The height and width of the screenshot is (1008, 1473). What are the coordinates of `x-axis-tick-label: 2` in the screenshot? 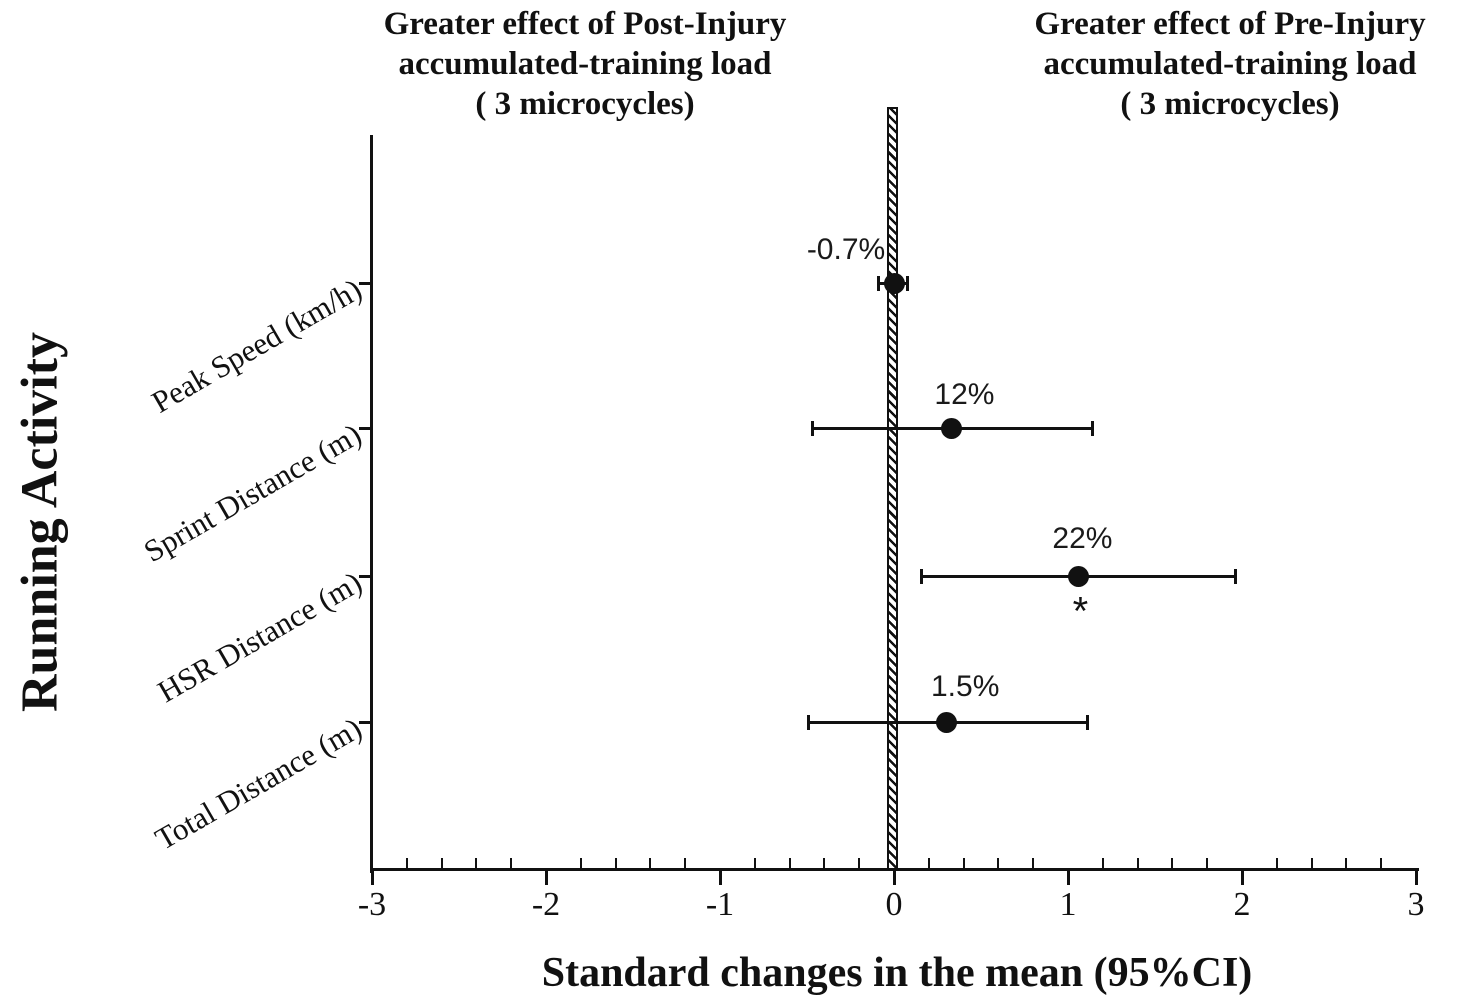 It's located at (1242, 904).